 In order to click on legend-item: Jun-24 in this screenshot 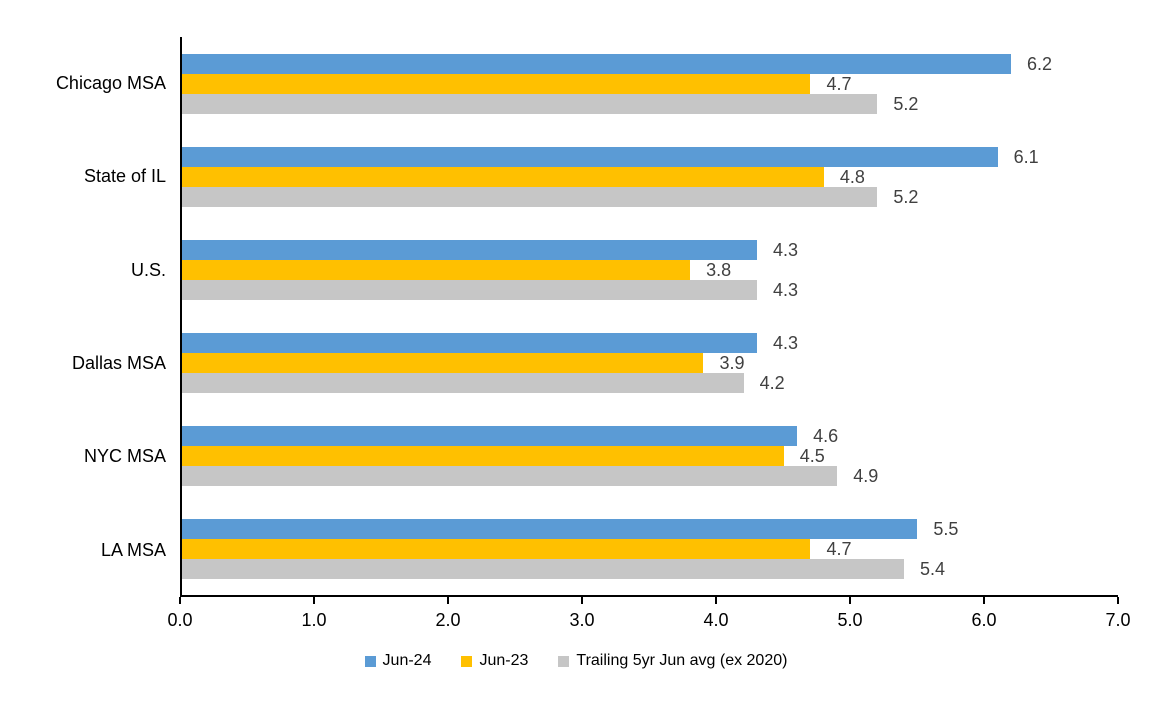, I will do `click(398, 661)`.